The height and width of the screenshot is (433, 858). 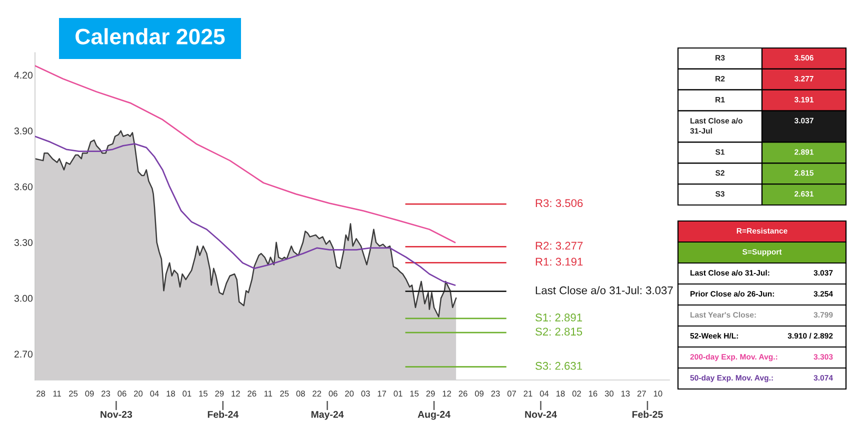 I want to click on x2-tick-label: 28, so click(x=41, y=393).